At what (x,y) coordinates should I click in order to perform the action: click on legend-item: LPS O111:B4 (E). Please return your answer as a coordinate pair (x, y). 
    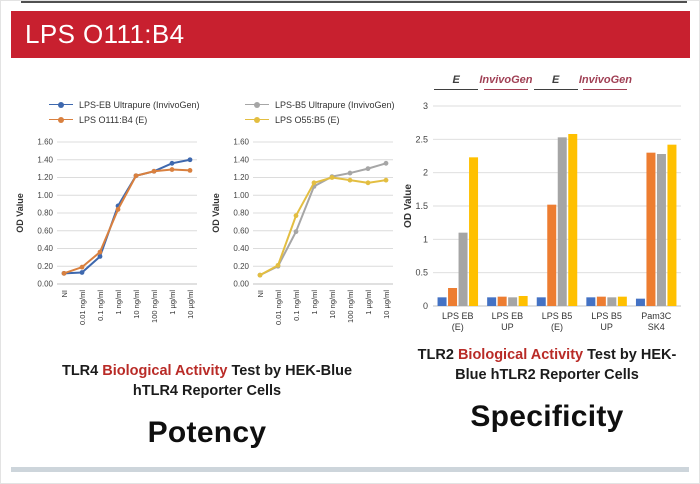
    Looking at the image, I should click on (128, 120).